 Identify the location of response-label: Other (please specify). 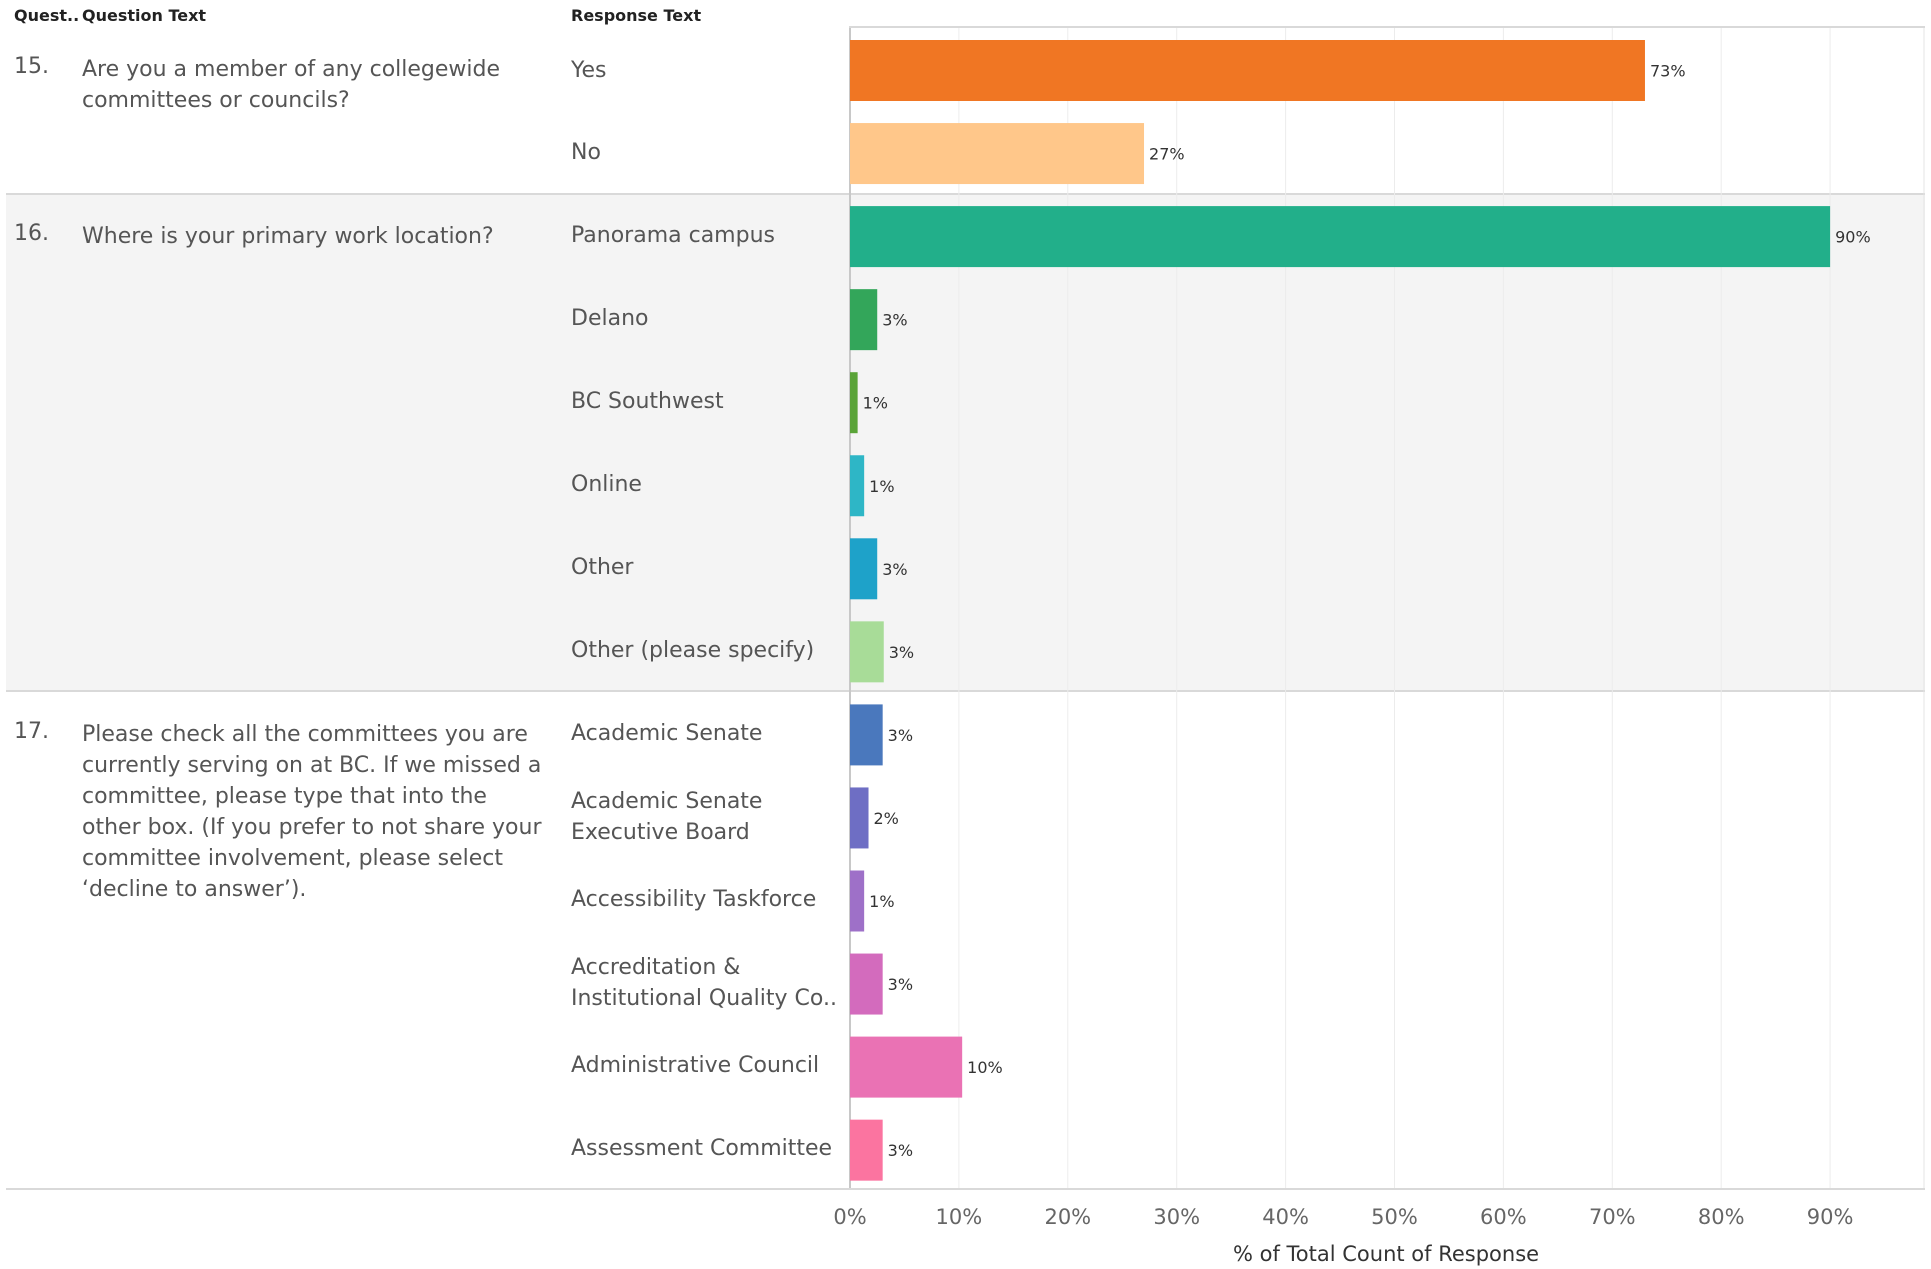
(693, 650).